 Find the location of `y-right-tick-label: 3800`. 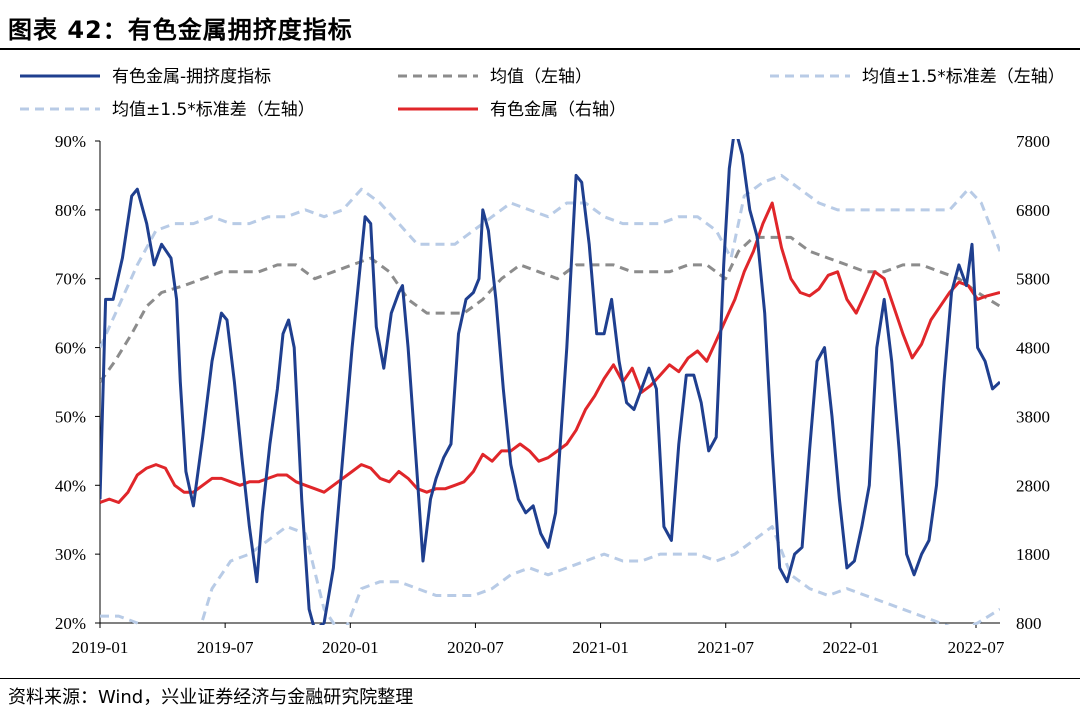

y-right-tick-label: 3800 is located at coordinates (1033, 416).